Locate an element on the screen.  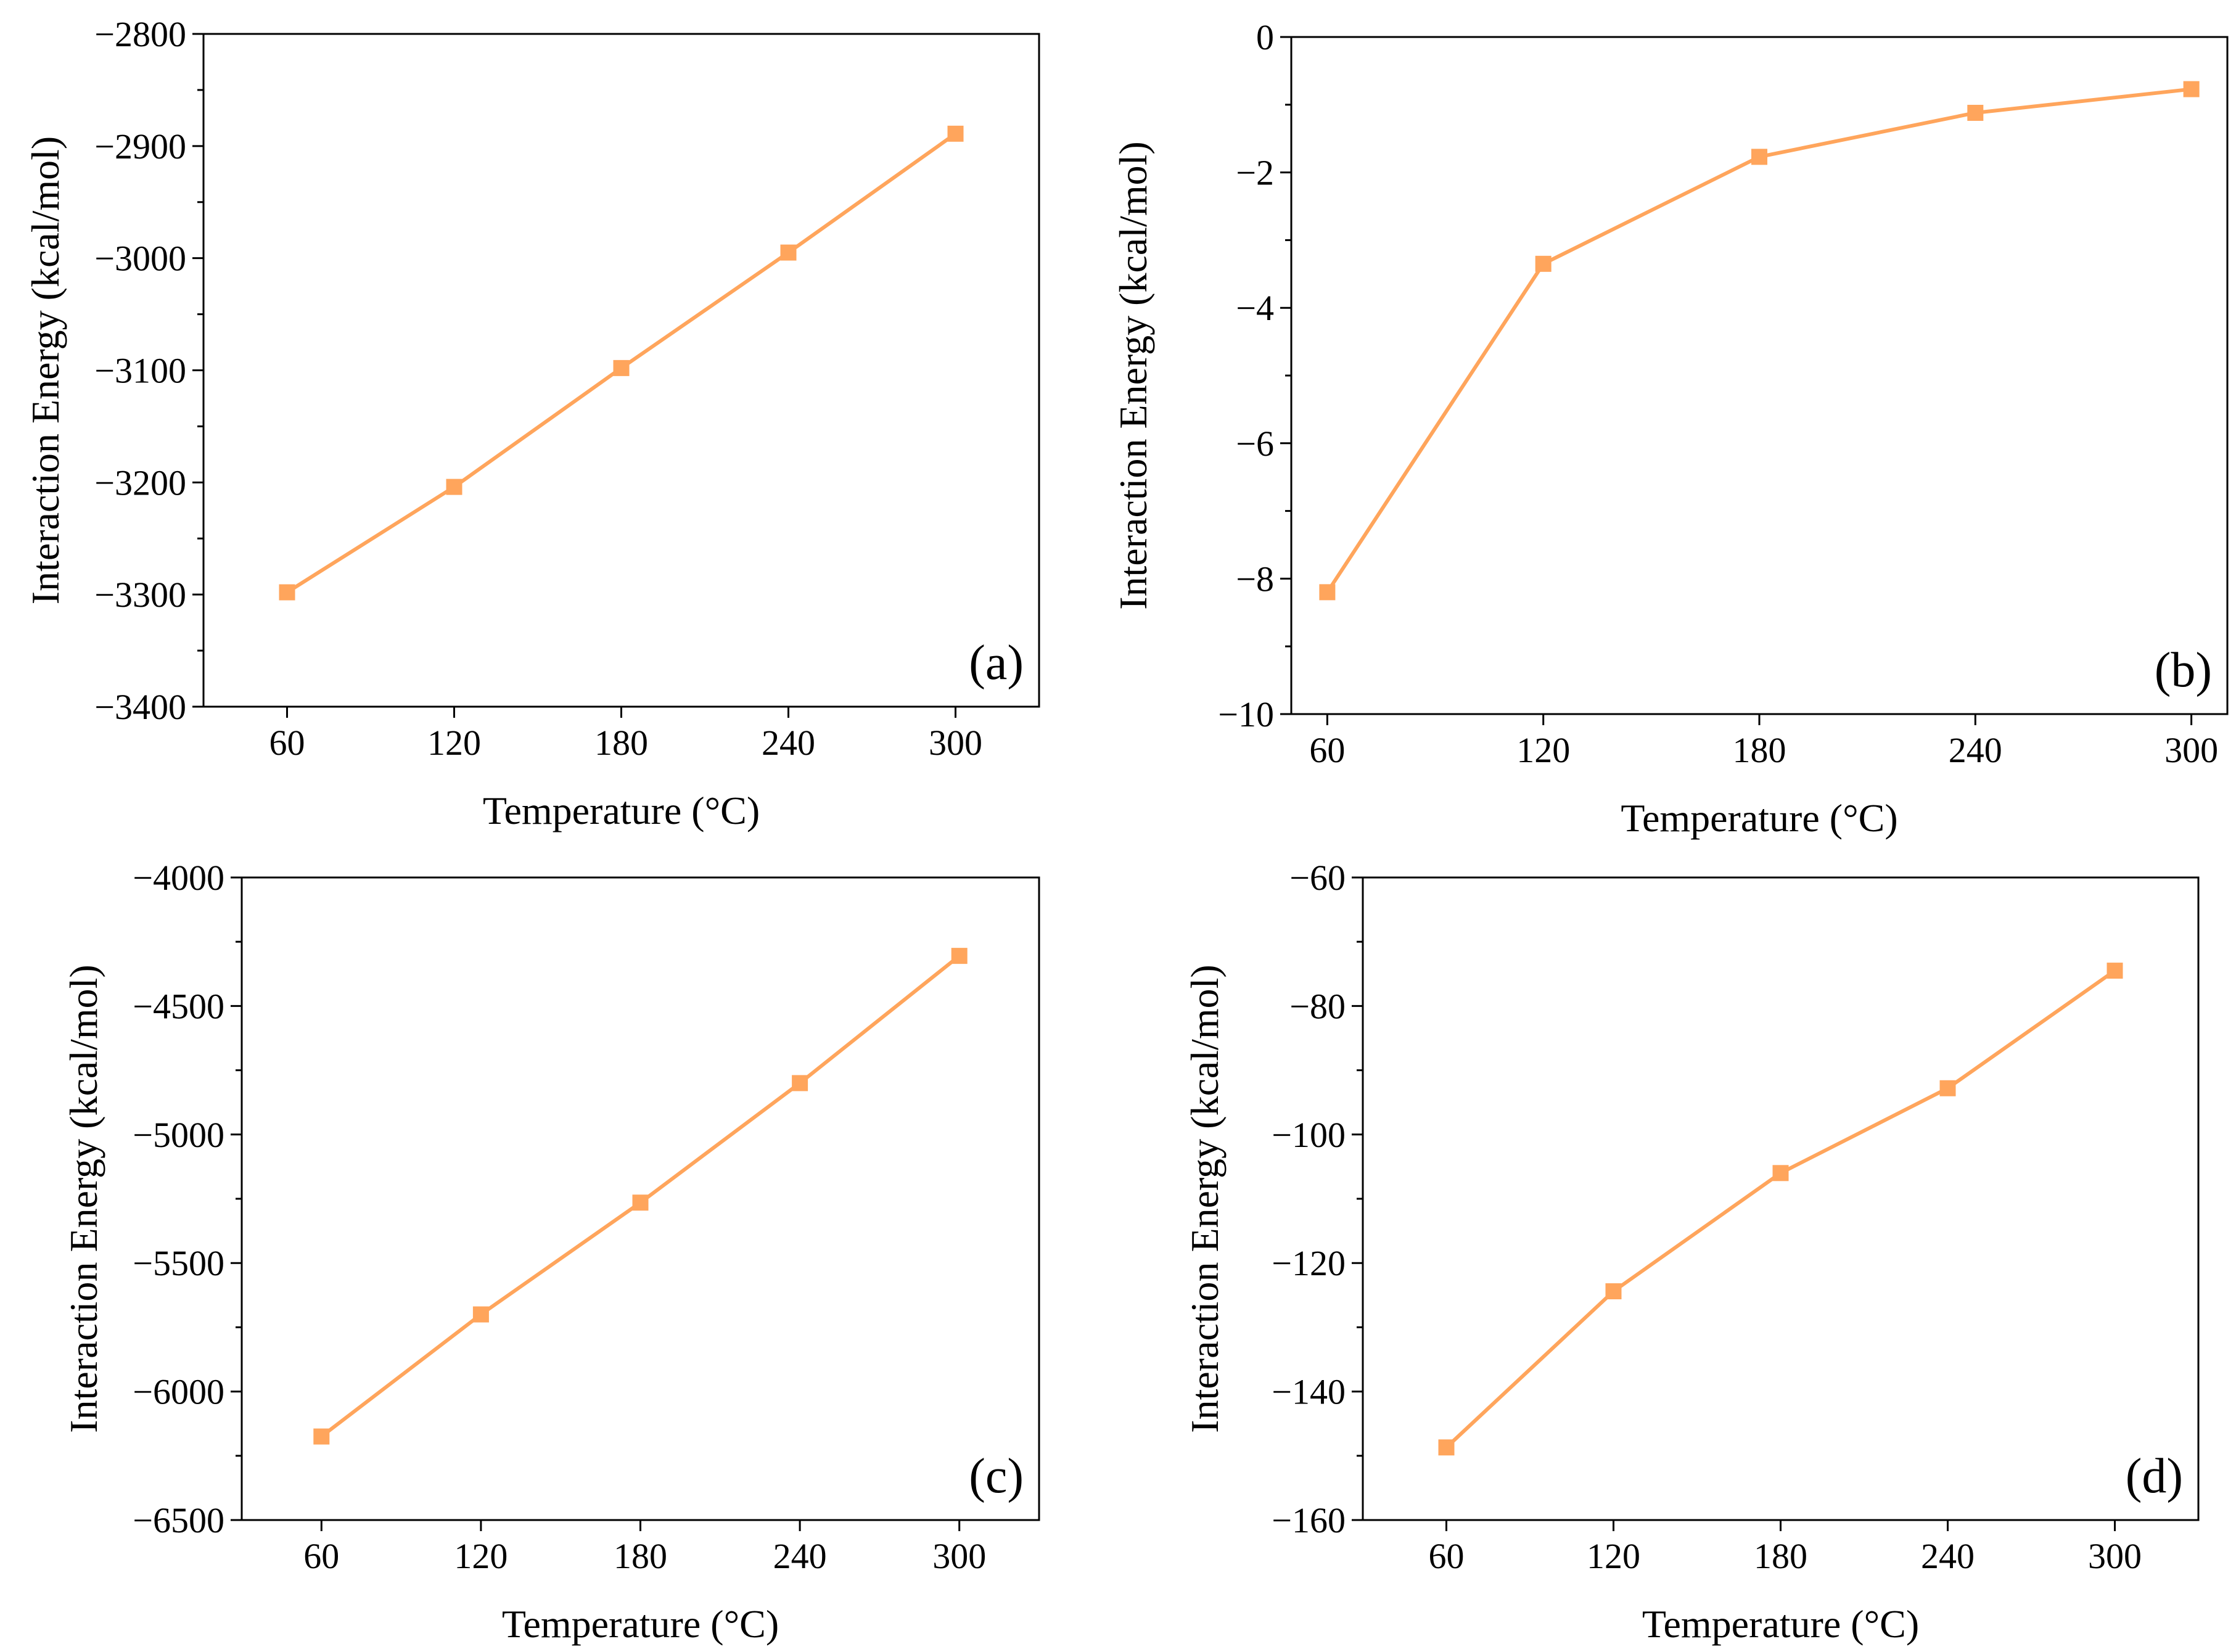
y-tick-label: −3100 is located at coordinates (140, 371).